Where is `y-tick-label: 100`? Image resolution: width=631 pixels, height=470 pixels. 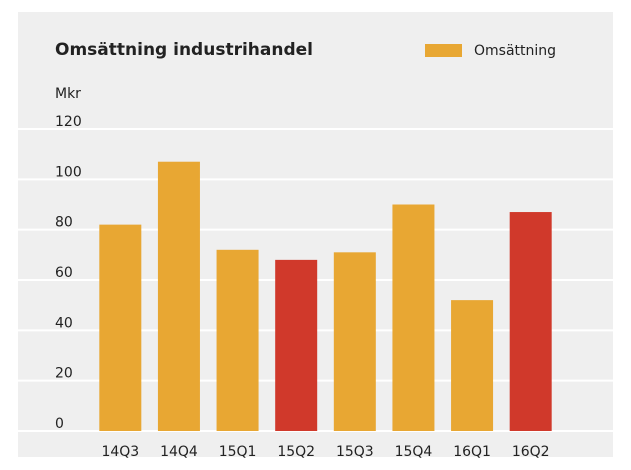 y-tick-label: 100 is located at coordinates (68, 172).